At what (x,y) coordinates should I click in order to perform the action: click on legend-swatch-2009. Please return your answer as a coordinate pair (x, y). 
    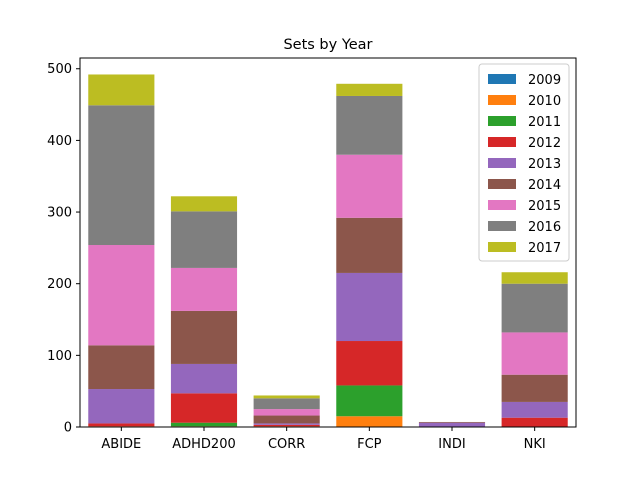
    Looking at the image, I should click on (502, 79).